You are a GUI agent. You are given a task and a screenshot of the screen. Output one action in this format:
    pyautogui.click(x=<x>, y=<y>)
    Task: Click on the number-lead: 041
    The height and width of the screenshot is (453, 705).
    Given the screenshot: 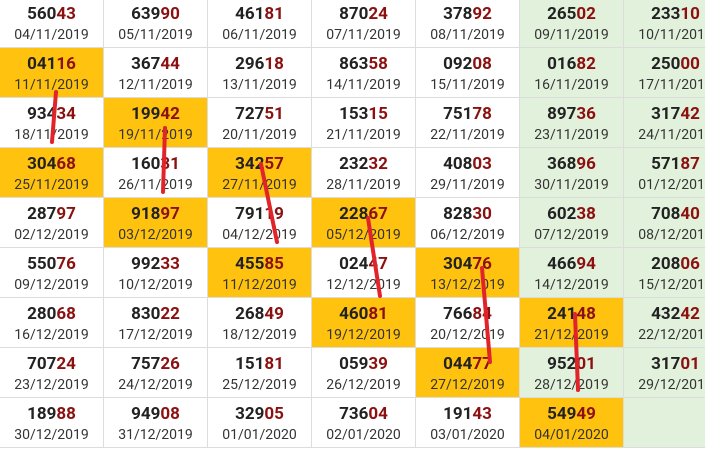 What is the action you would take?
    pyautogui.click(x=42, y=64)
    